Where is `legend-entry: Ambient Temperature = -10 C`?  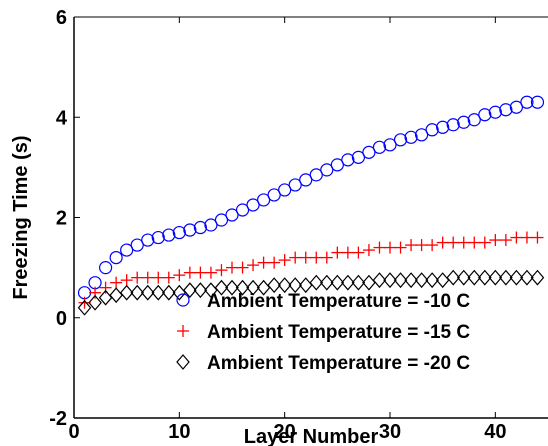
legend-entry: Ambient Temperature = -10 C is located at coordinates (323, 301).